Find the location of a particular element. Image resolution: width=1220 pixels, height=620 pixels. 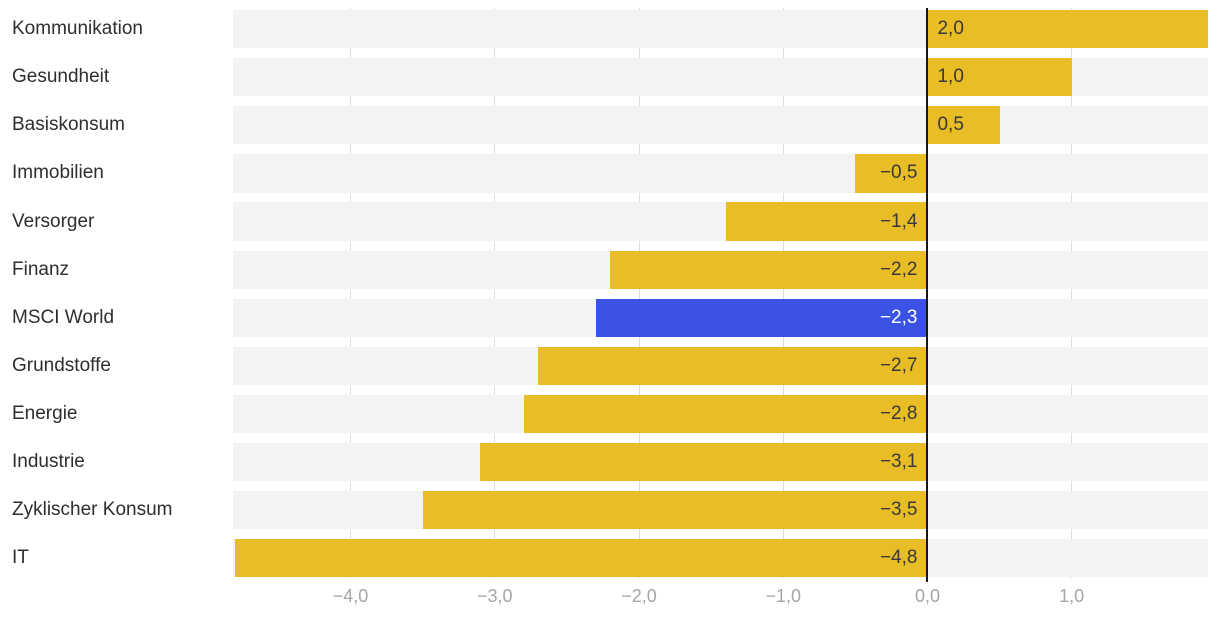

x-tick-label: 1,0 is located at coordinates (1072, 596).